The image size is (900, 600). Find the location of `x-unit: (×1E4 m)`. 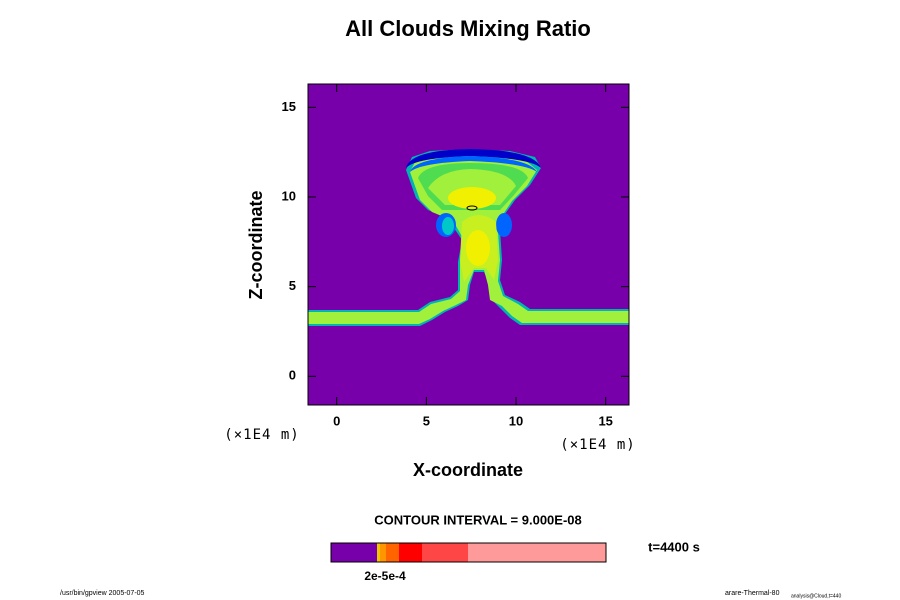

x-unit: (×1E4 m) is located at coordinates (597, 445).